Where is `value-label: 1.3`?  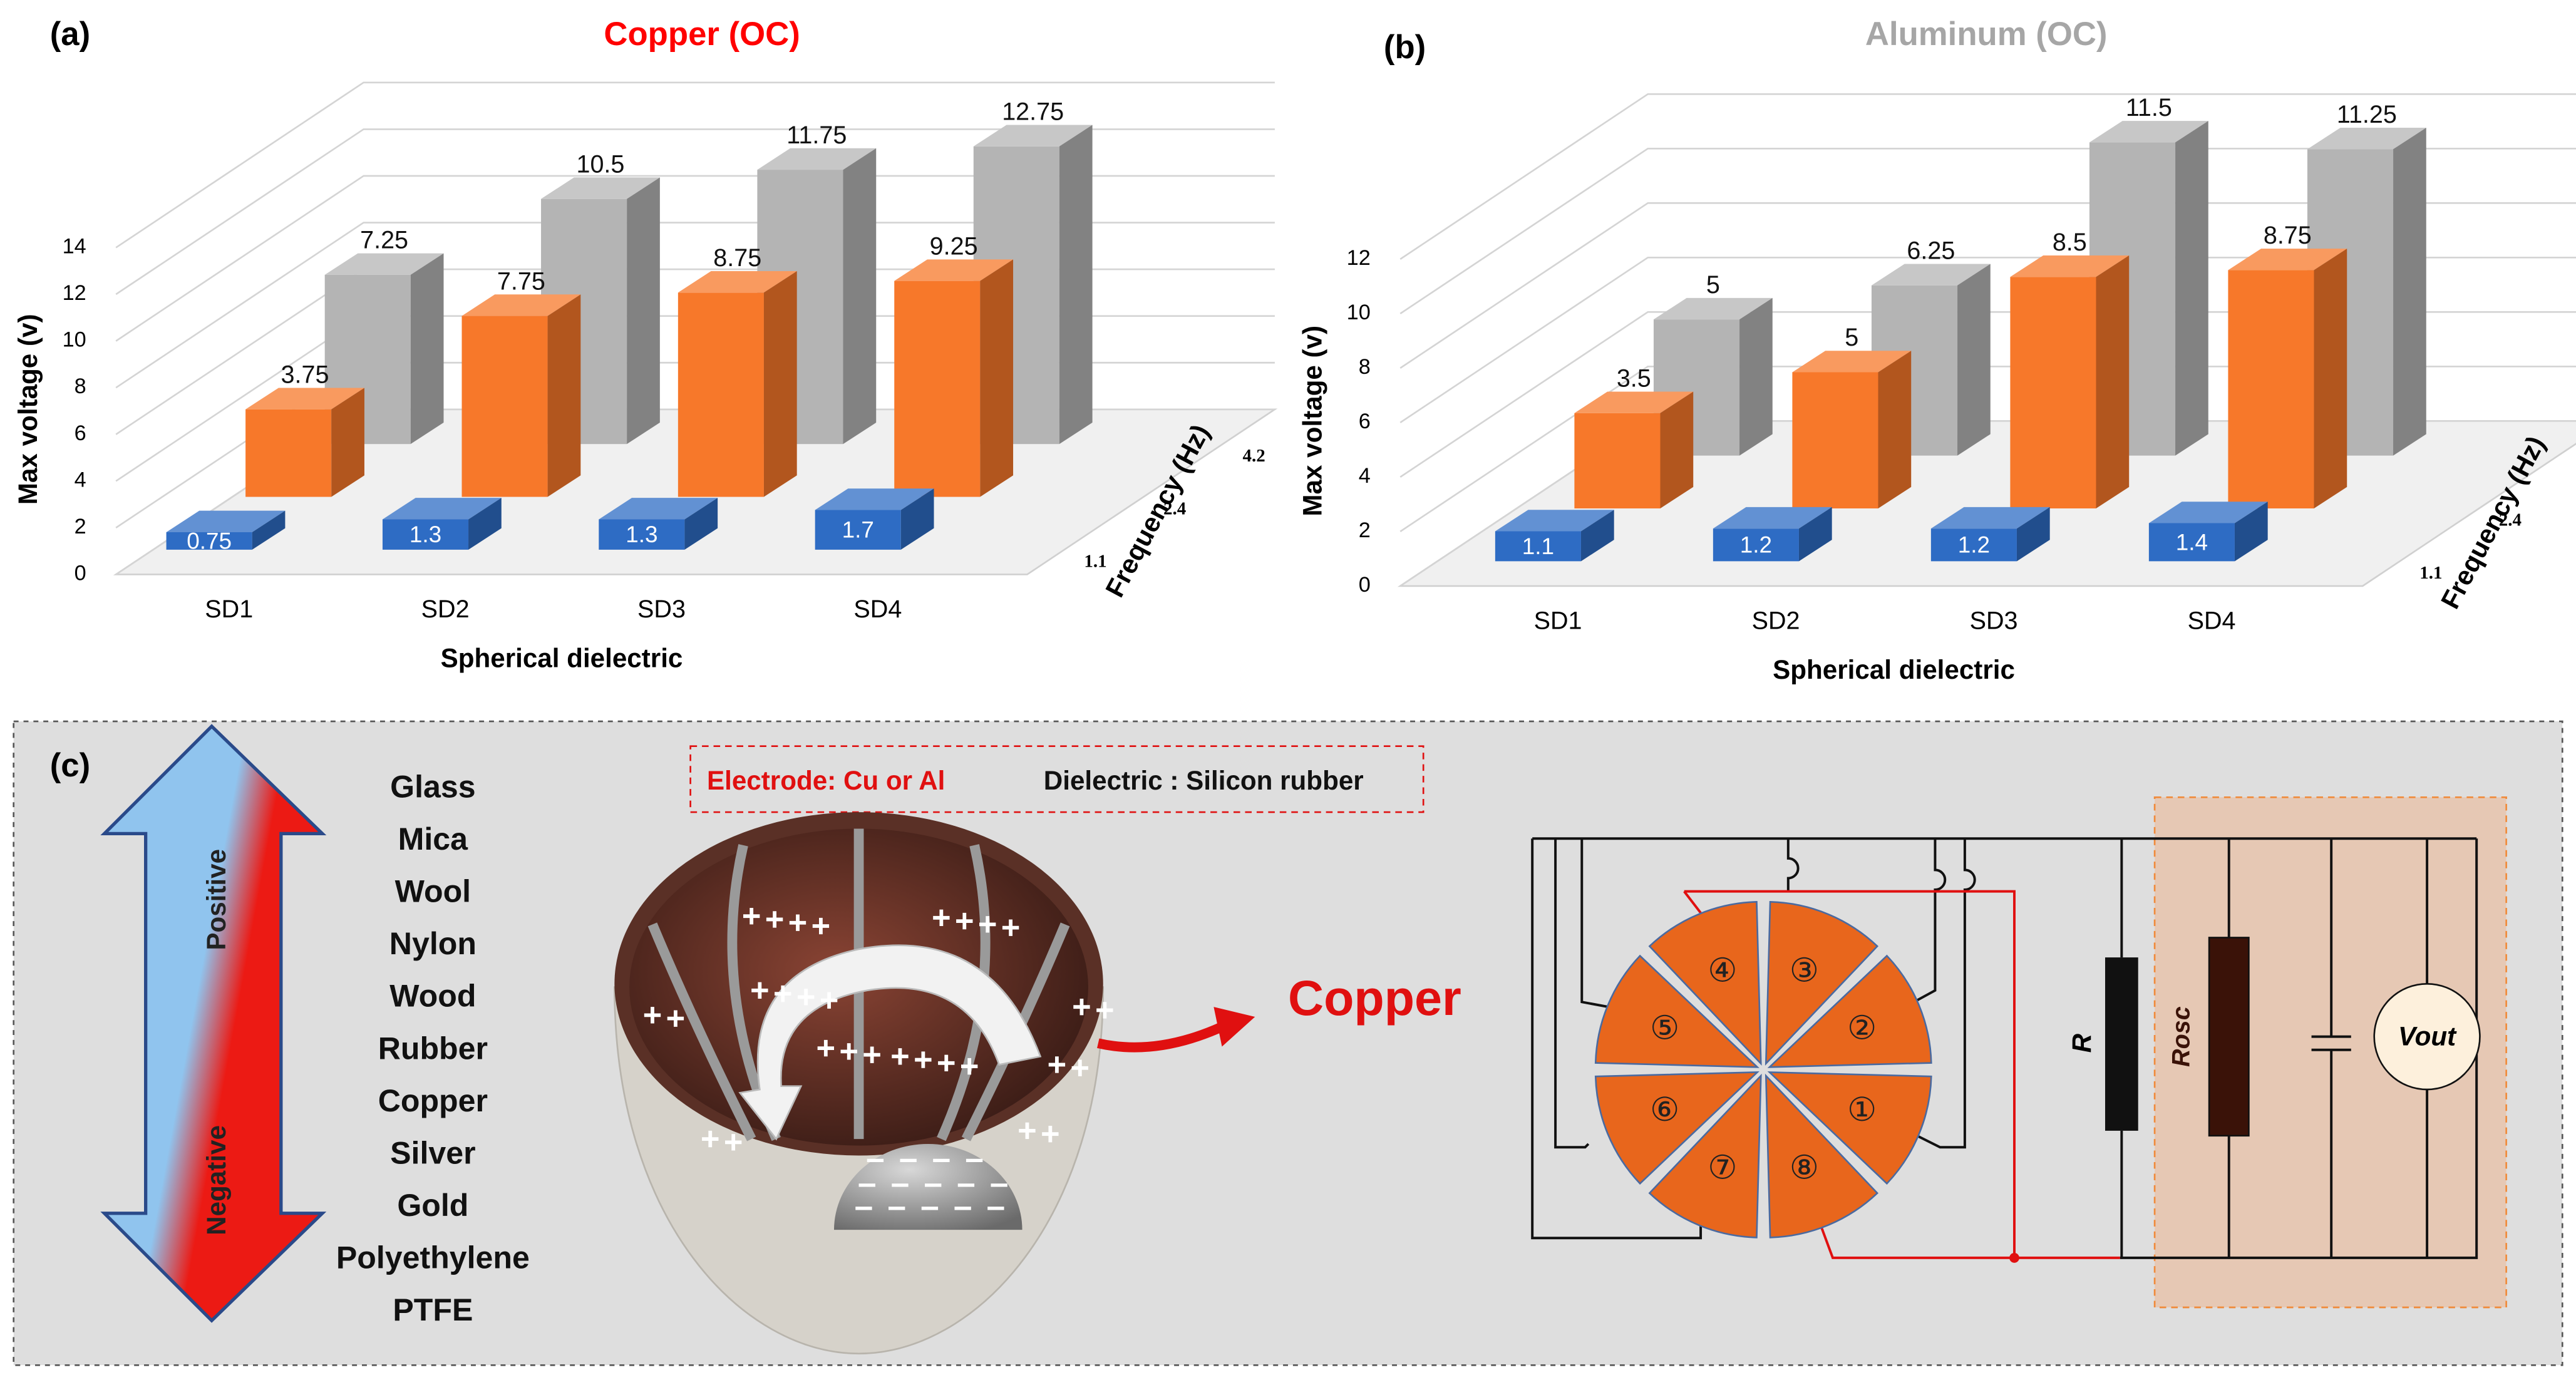
value-label: 1.3 is located at coordinates (642, 534).